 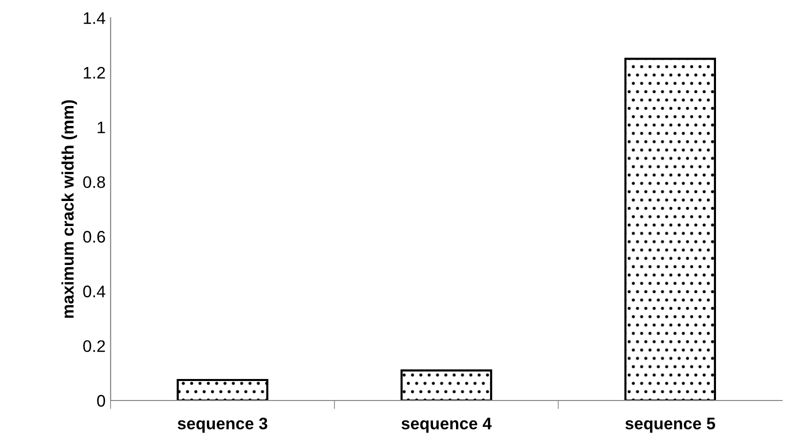 What do you see at coordinates (101, 400) in the screenshot?
I see `y-tick-label: 0` at bounding box center [101, 400].